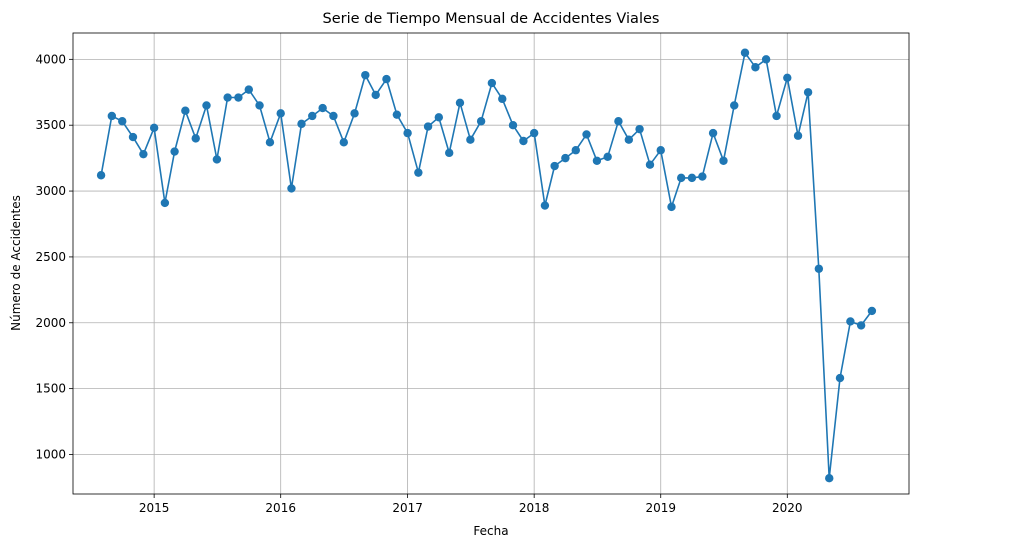 Image resolution: width=1014 pixels, height=547 pixels. I want to click on y-tick-label: 1500, so click(50, 389).